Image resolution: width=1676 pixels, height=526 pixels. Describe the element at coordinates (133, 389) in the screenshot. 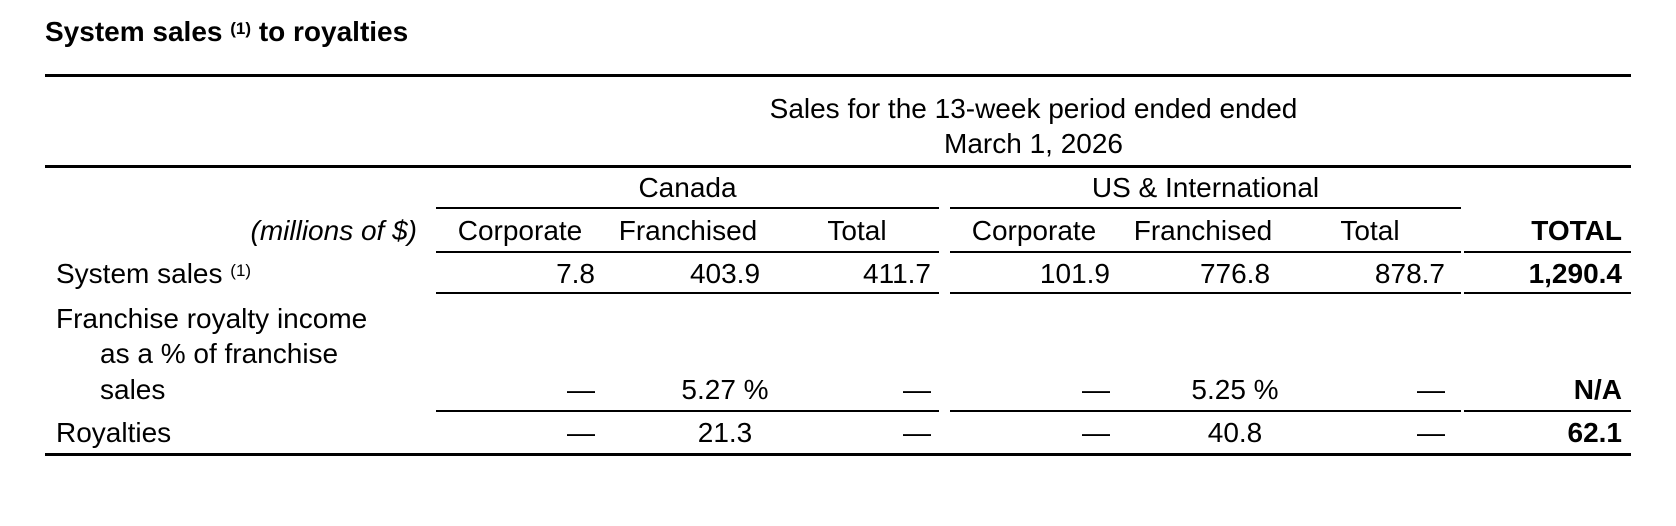

I see `row-label: sales` at that location.